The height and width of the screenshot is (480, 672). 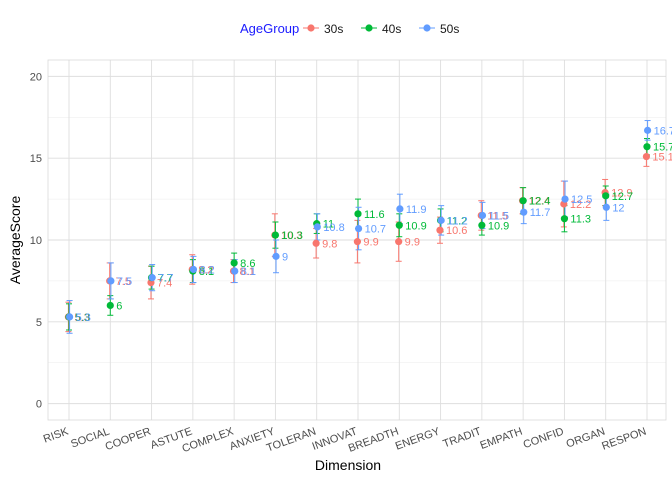 What do you see at coordinates (662, 148) in the screenshot?
I see `data-label: 15.7` at bounding box center [662, 148].